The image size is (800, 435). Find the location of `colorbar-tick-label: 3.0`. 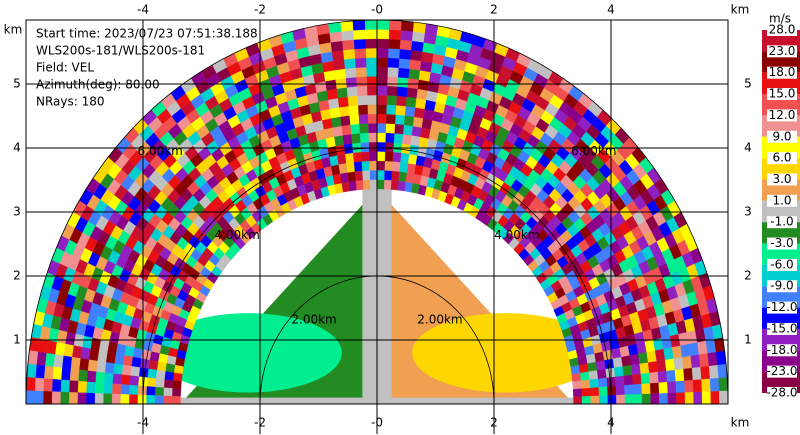

colorbar-tick-label: 3.0 is located at coordinates (781, 179).